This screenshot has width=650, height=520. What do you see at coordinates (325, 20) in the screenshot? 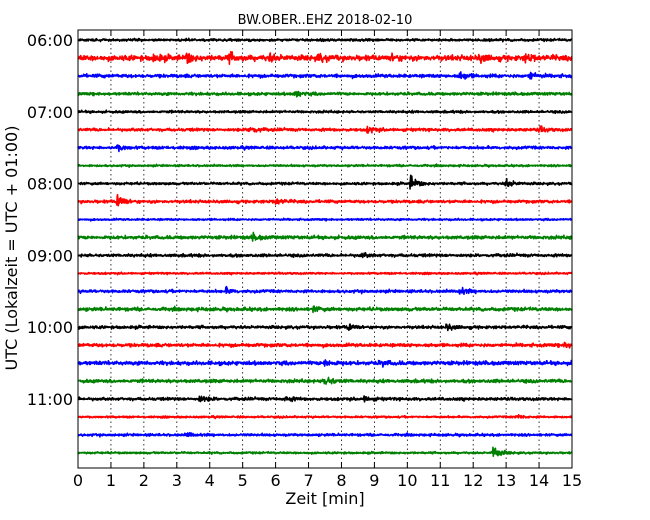
I see `chart-title: BW.OBER..EHZ 2018-02-10` at bounding box center [325, 20].